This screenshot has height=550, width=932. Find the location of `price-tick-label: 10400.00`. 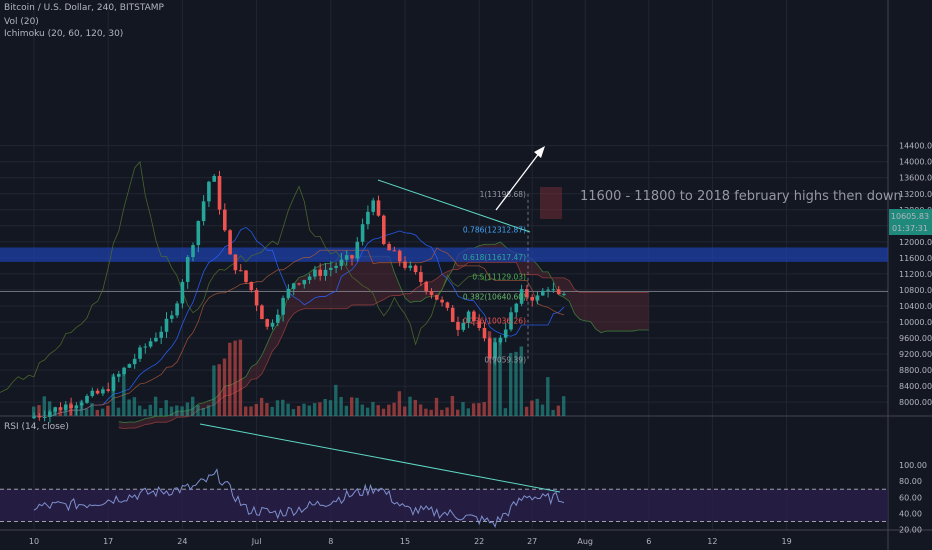

price-tick-label: 10400.00 is located at coordinates (915, 306).